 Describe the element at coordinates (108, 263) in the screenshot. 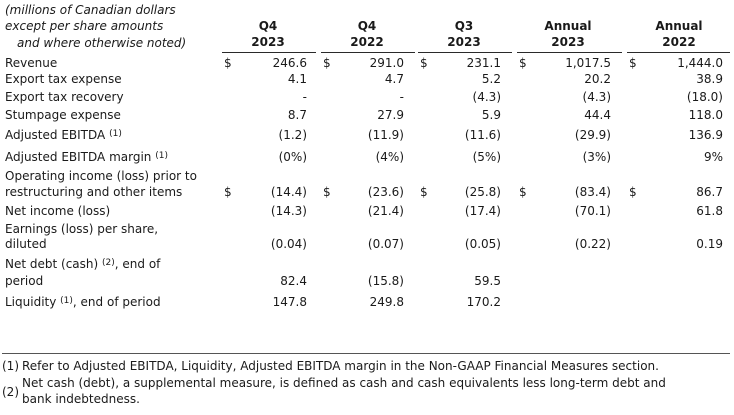

I see `footnote-ref-2: (2)` at that location.